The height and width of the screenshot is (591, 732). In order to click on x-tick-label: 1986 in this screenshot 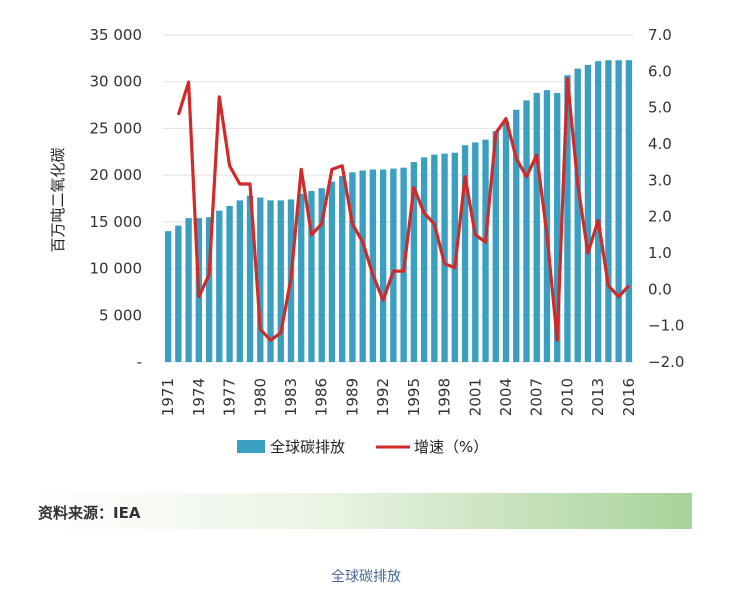, I will do `click(322, 397)`.